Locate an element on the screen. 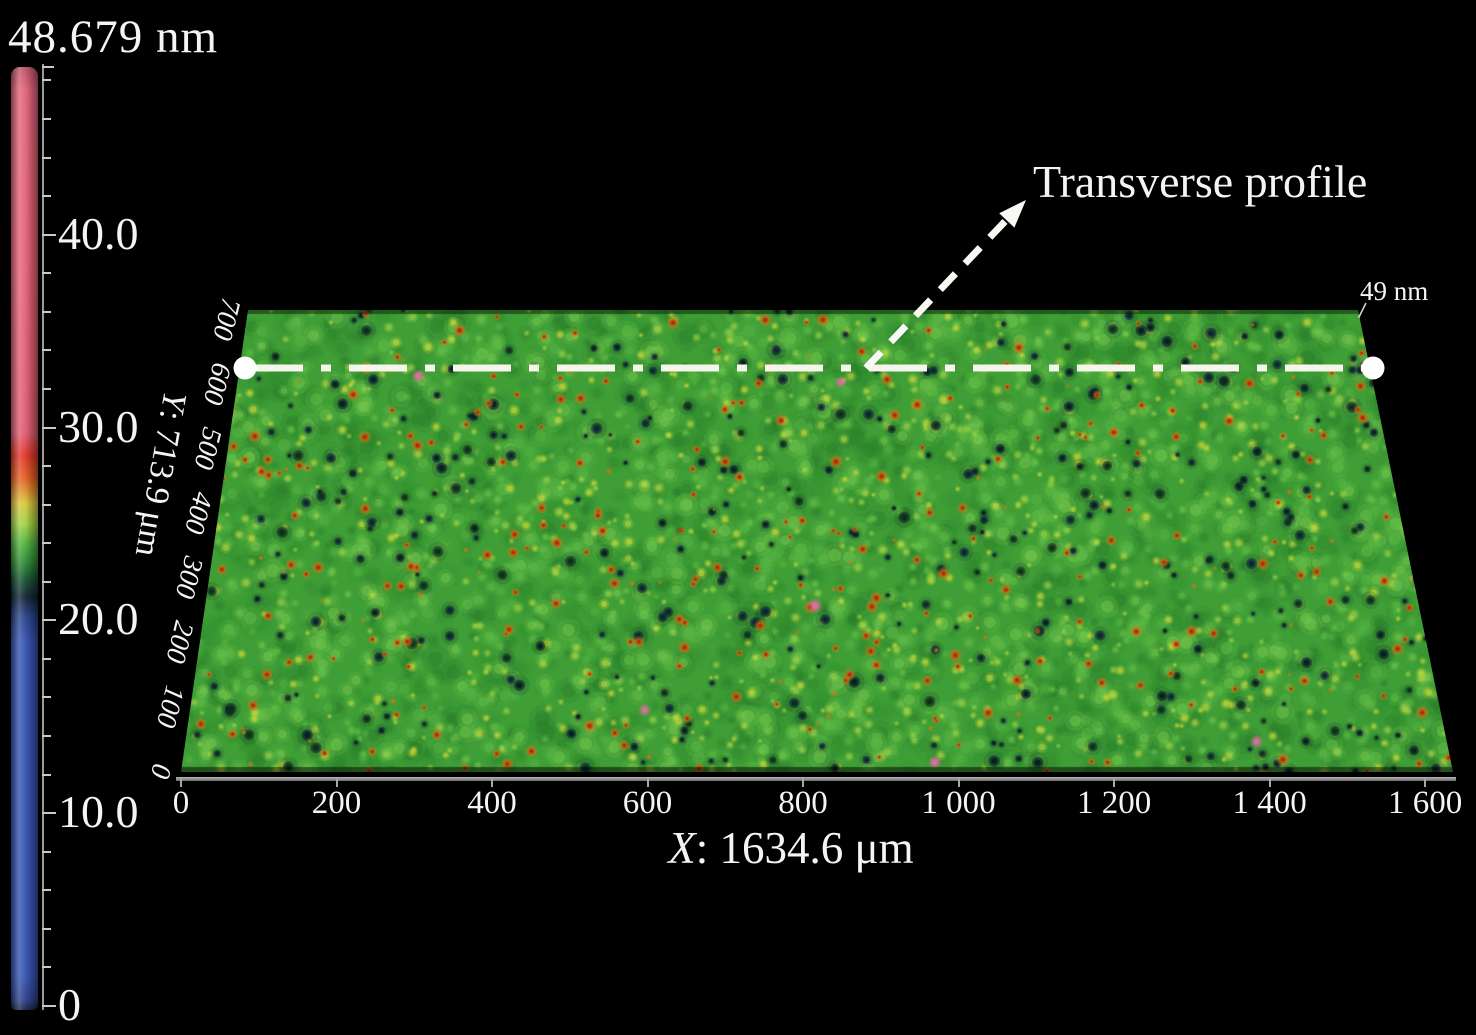 The image size is (1476, 1035). y-axis-tick-label: 600 is located at coordinates (216, 383).